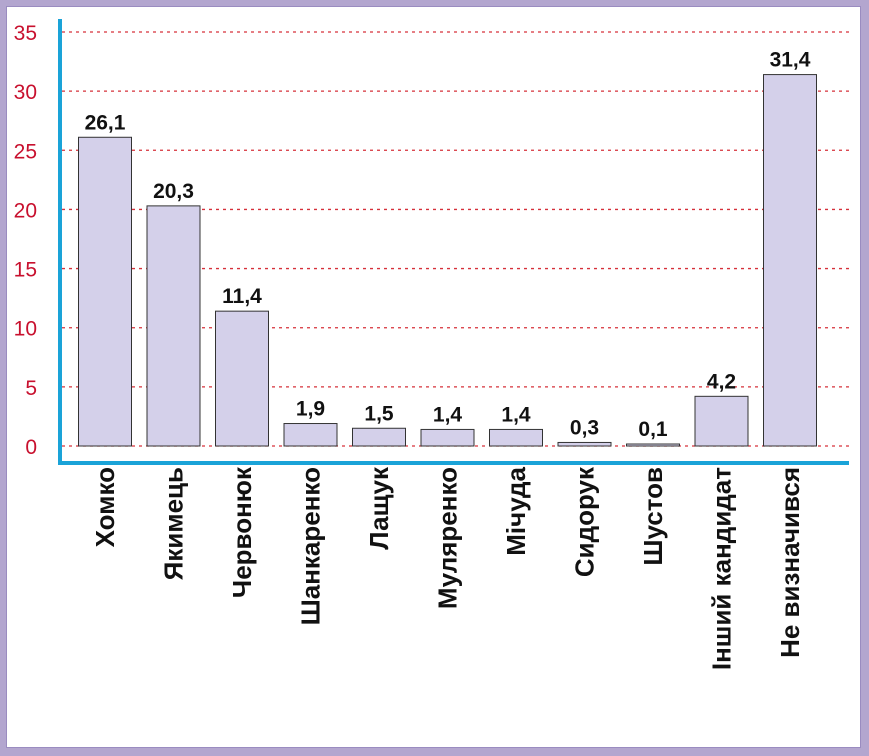  Describe the element at coordinates (105, 507) in the screenshot. I see `category-label: Хомко` at that location.